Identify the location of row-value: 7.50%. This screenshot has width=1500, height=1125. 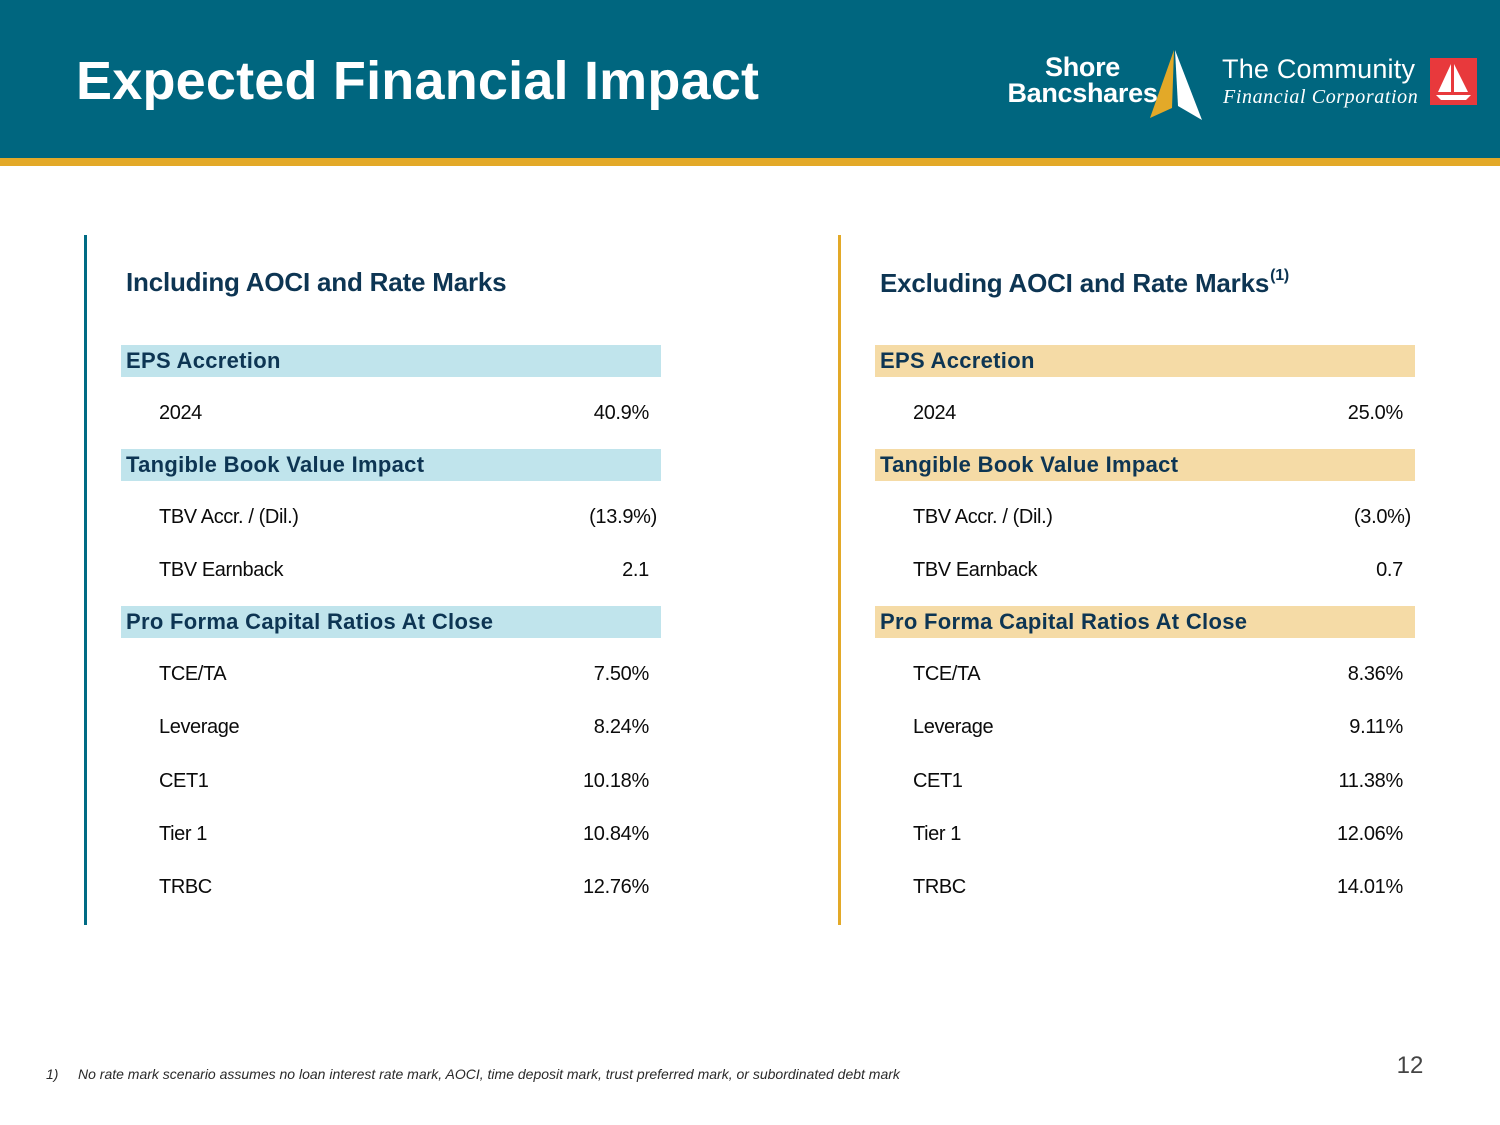
(621, 674).